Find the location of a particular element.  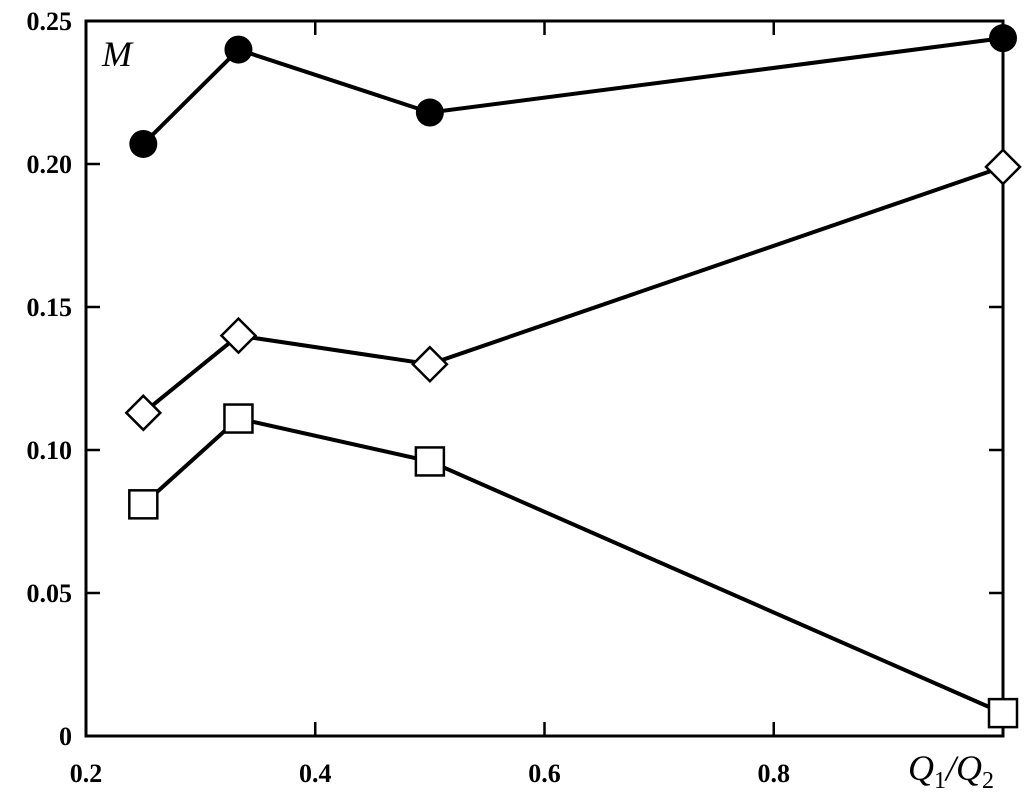

x-axis-title: Q1/Q2 is located at coordinates (951, 771).